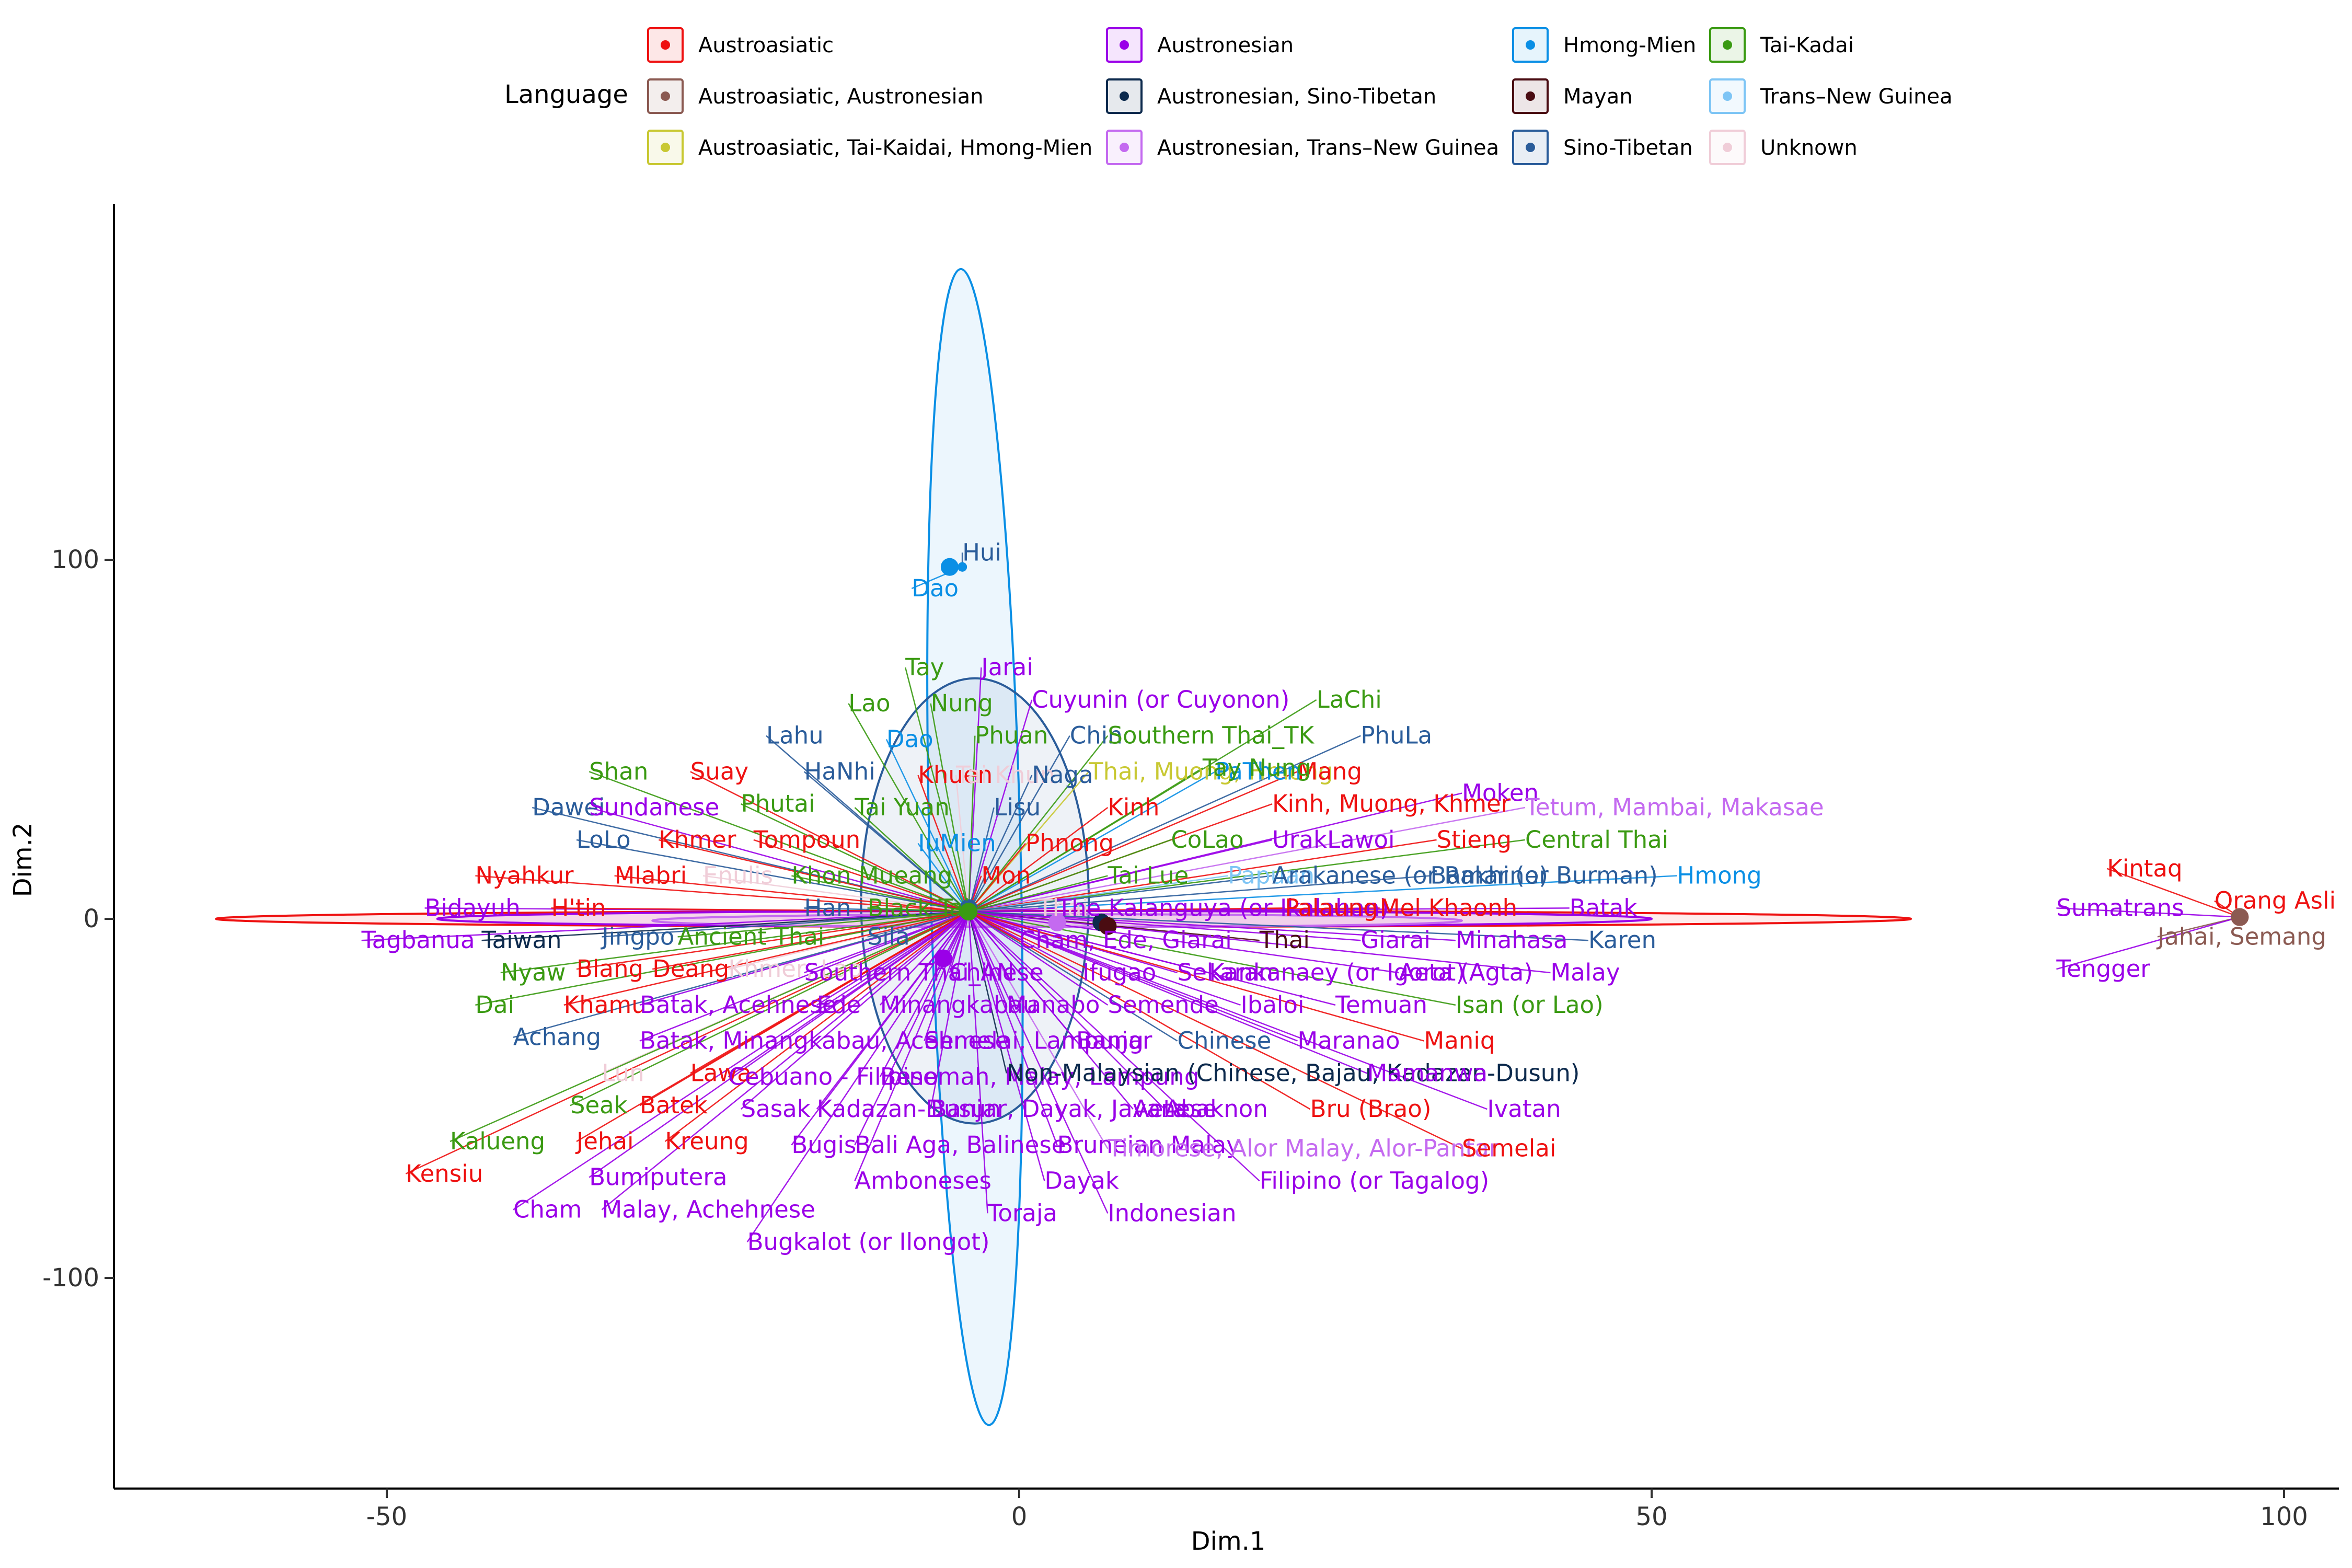  Describe the element at coordinates (623, 1073) in the screenshot. I see `point-label: Lun` at that location.